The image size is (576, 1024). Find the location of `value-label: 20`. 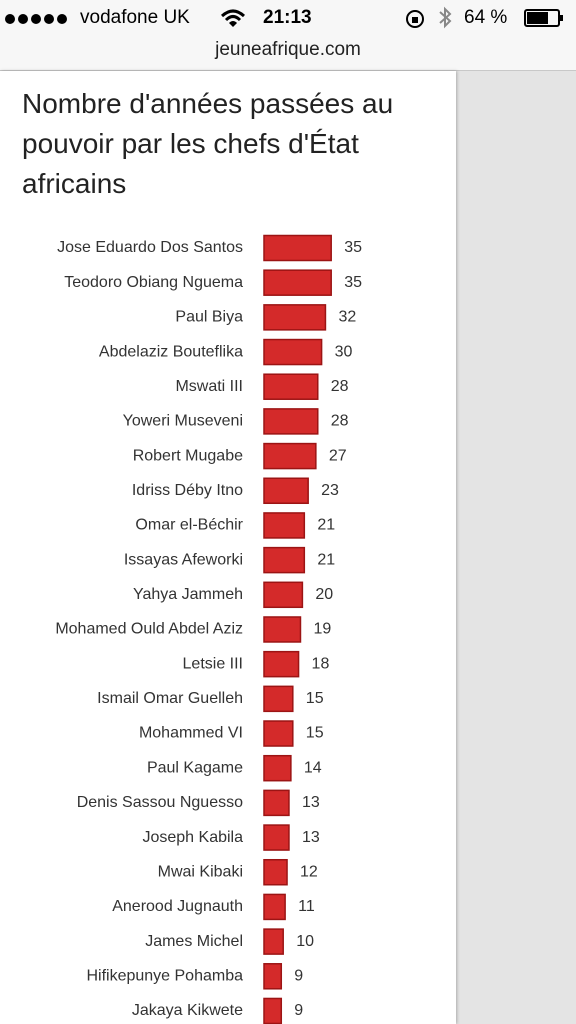

value-label: 20 is located at coordinates (324, 594).